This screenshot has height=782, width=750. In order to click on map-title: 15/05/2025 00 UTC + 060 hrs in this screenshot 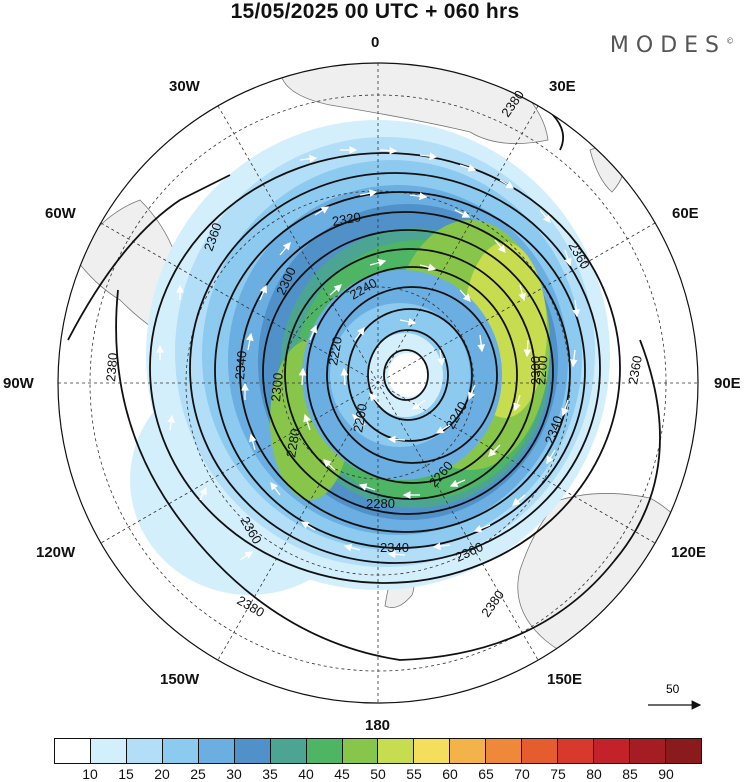, I will do `click(375, 11)`.